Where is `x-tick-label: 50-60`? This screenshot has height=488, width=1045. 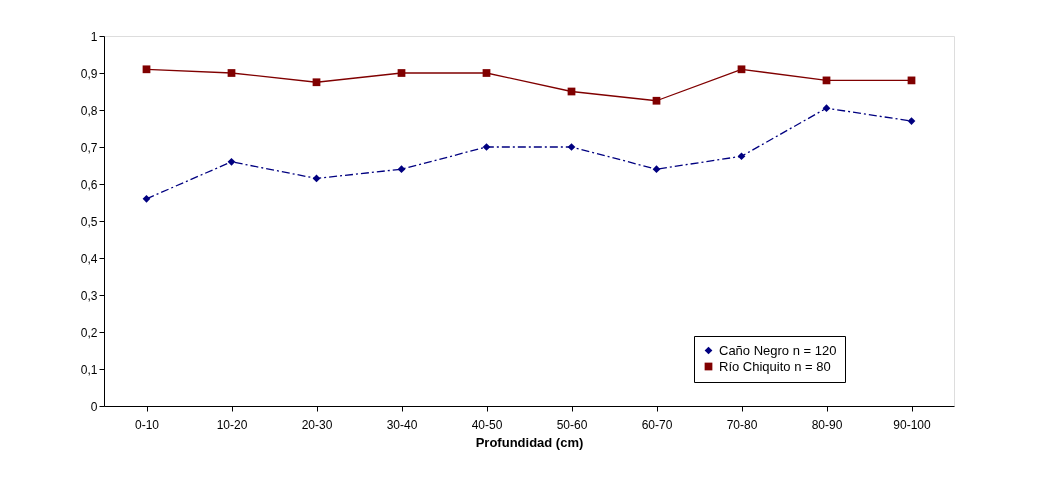
x-tick-label: 50-60 is located at coordinates (572, 424).